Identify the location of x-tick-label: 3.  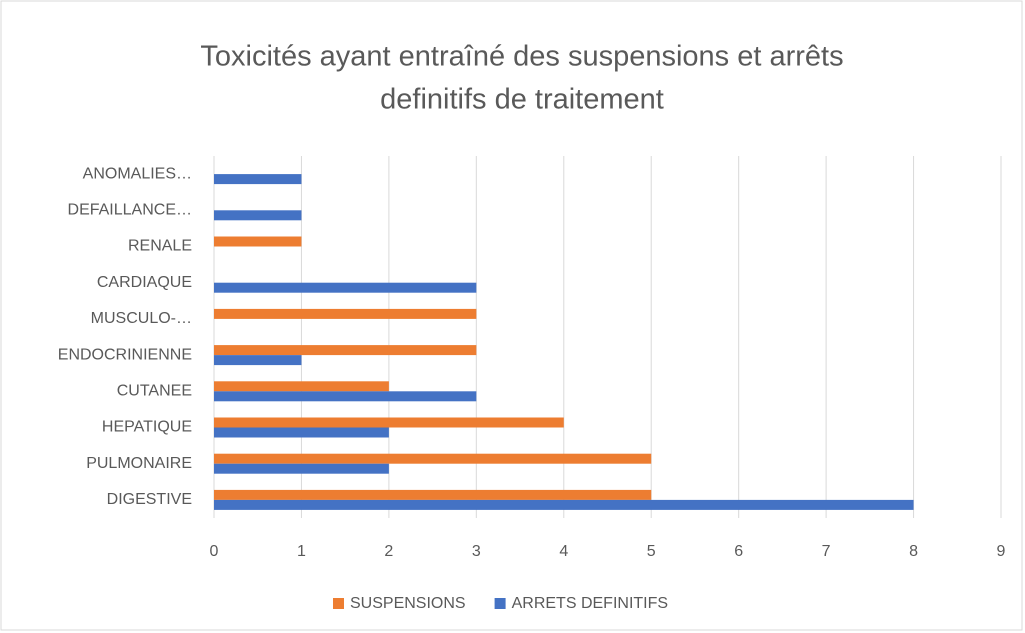
(476, 551).